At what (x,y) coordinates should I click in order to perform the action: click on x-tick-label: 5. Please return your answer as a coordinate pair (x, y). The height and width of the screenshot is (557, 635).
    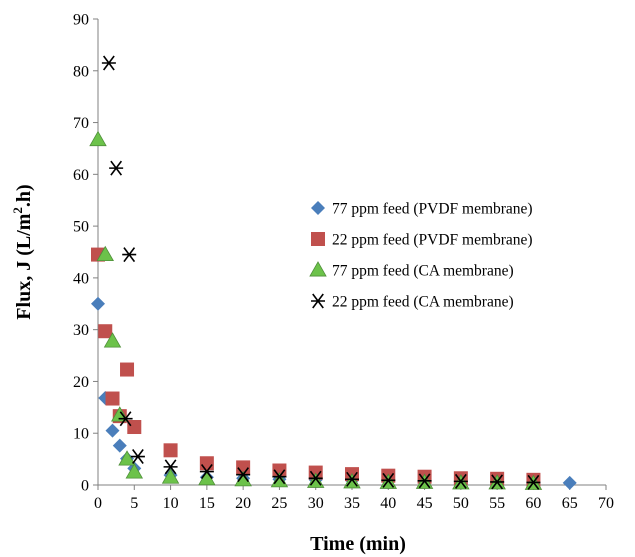
    Looking at the image, I should click on (134, 503).